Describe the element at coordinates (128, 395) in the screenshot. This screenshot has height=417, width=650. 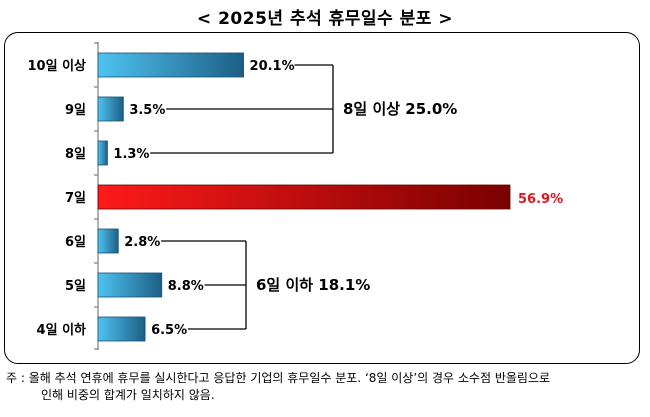
I see `footnote-line-2: 인해 비중의 합계가 일치하지 않음.` at that location.